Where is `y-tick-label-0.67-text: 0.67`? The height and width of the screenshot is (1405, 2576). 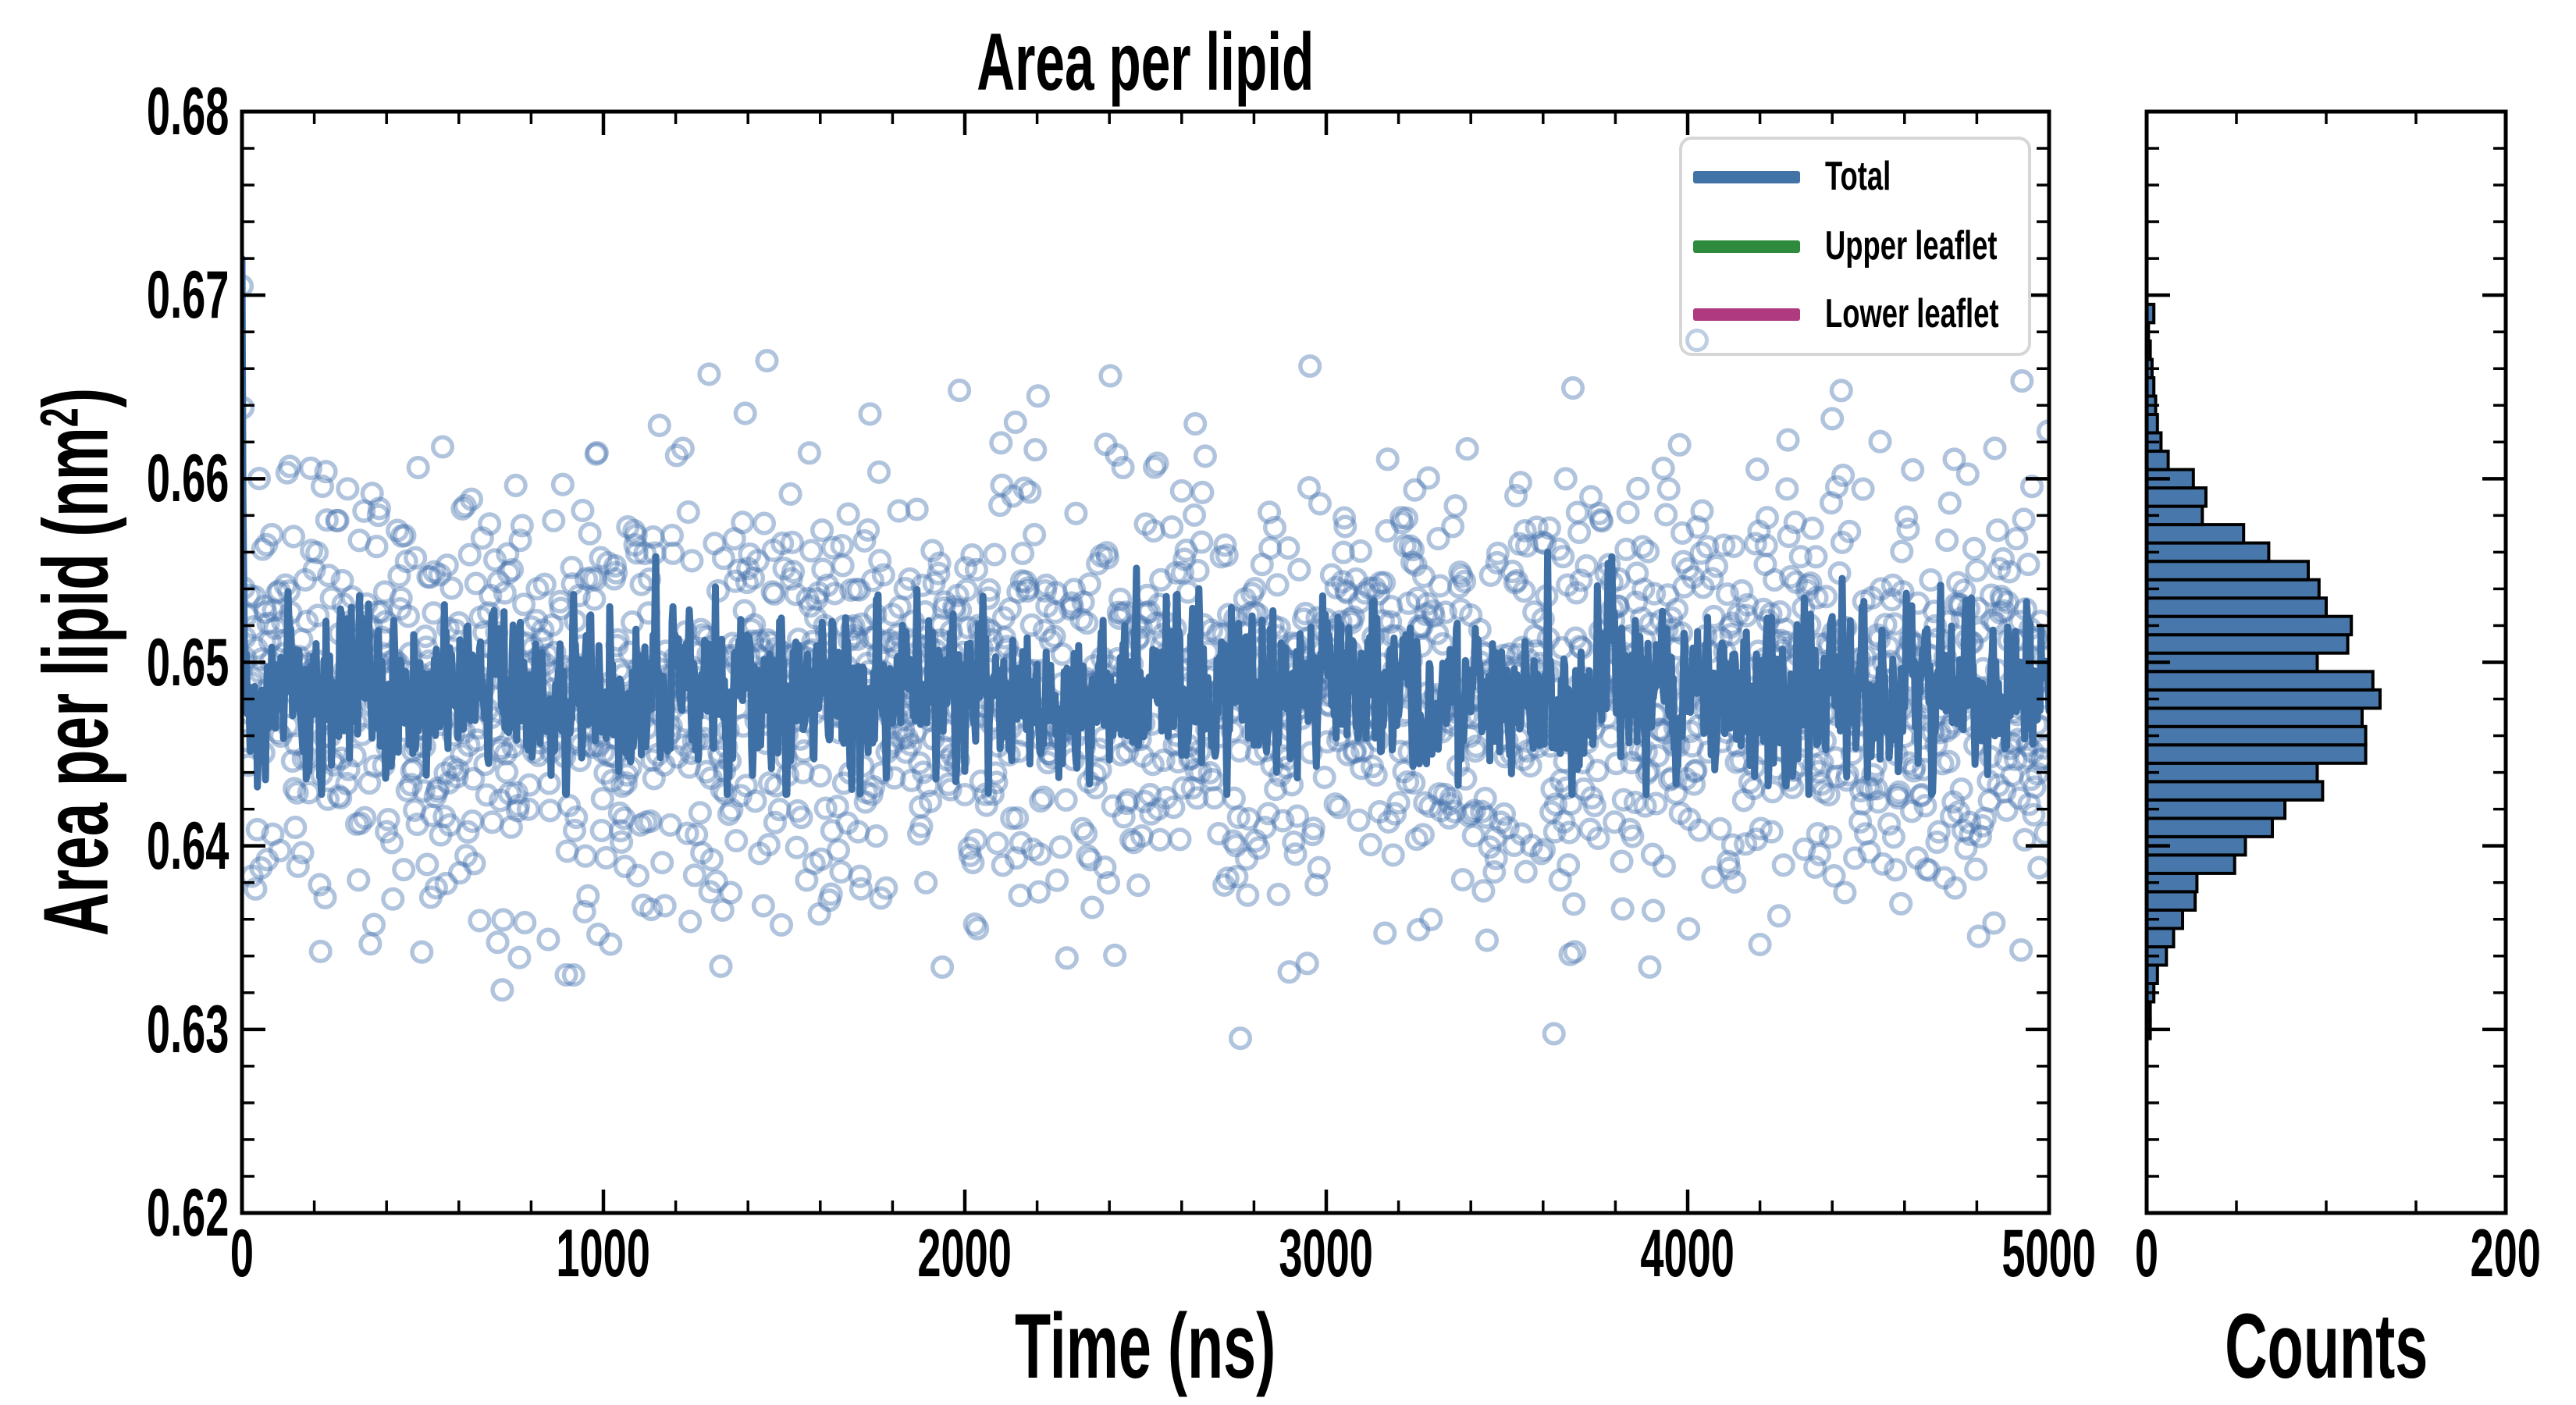 y-tick-label-0.67-text: 0.67 is located at coordinates (187, 295).